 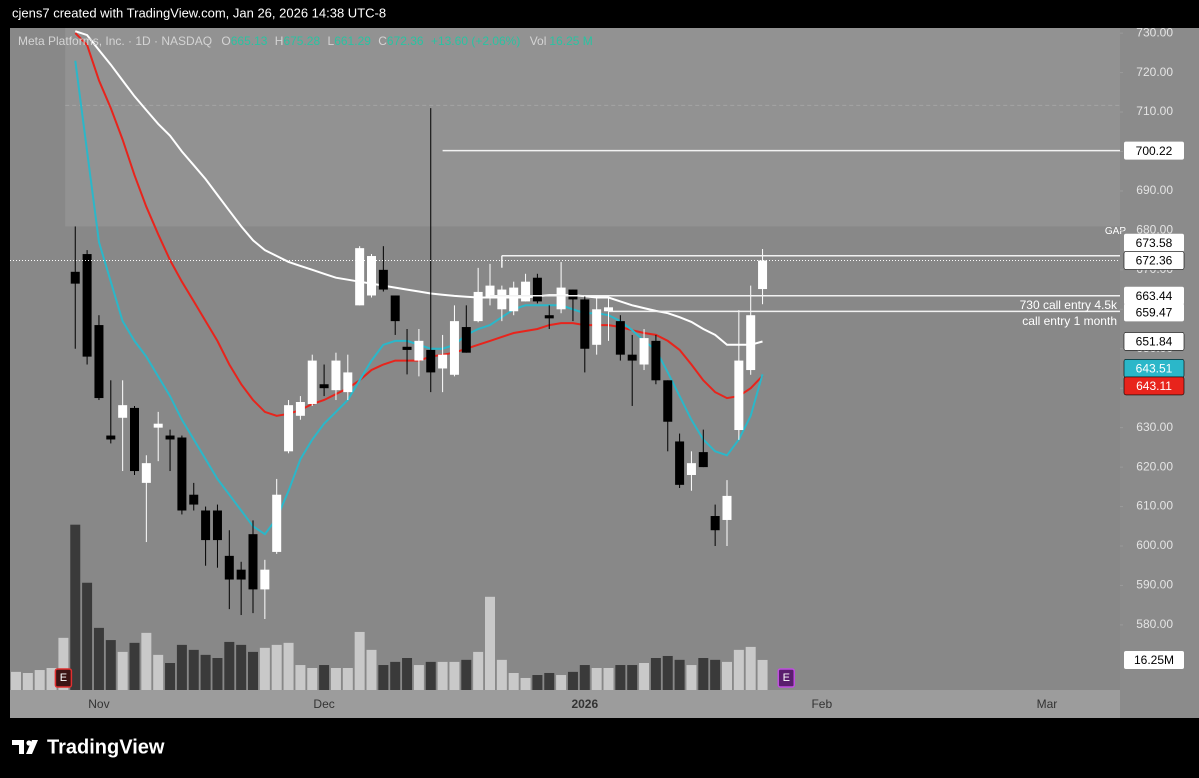 What do you see at coordinates (565, 704) in the screenshot?
I see `time-axis` at bounding box center [565, 704].